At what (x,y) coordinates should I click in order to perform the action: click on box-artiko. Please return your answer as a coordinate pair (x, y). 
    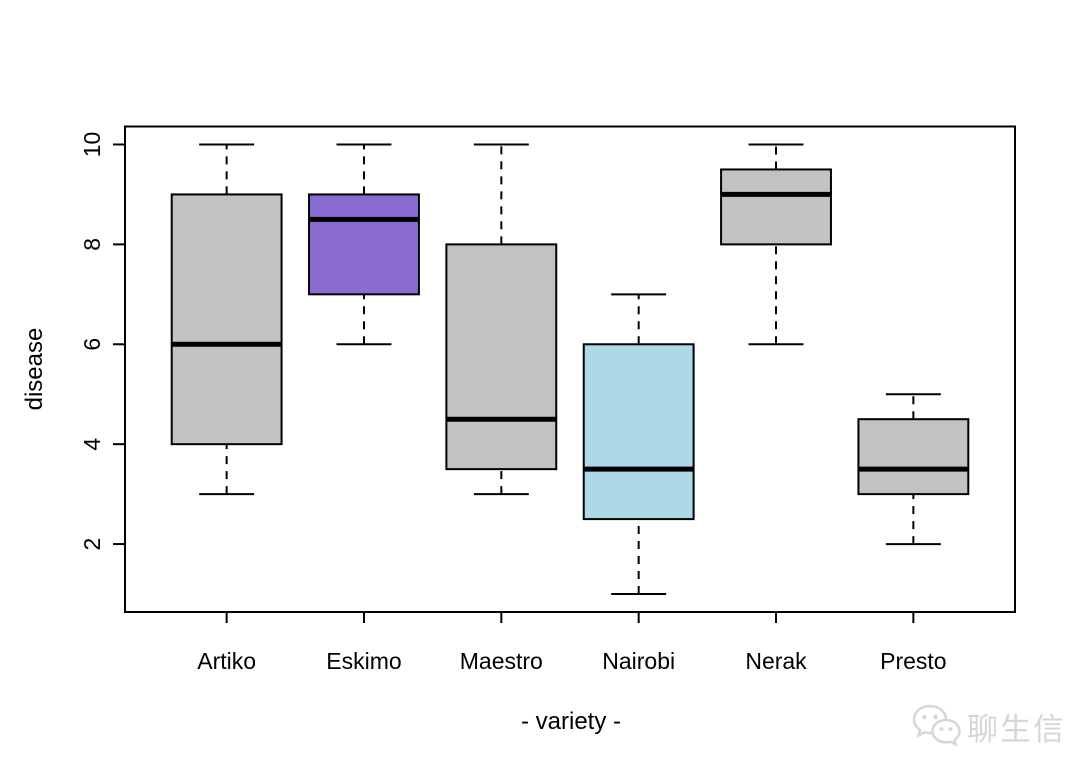
    Looking at the image, I should click on (226, 319).